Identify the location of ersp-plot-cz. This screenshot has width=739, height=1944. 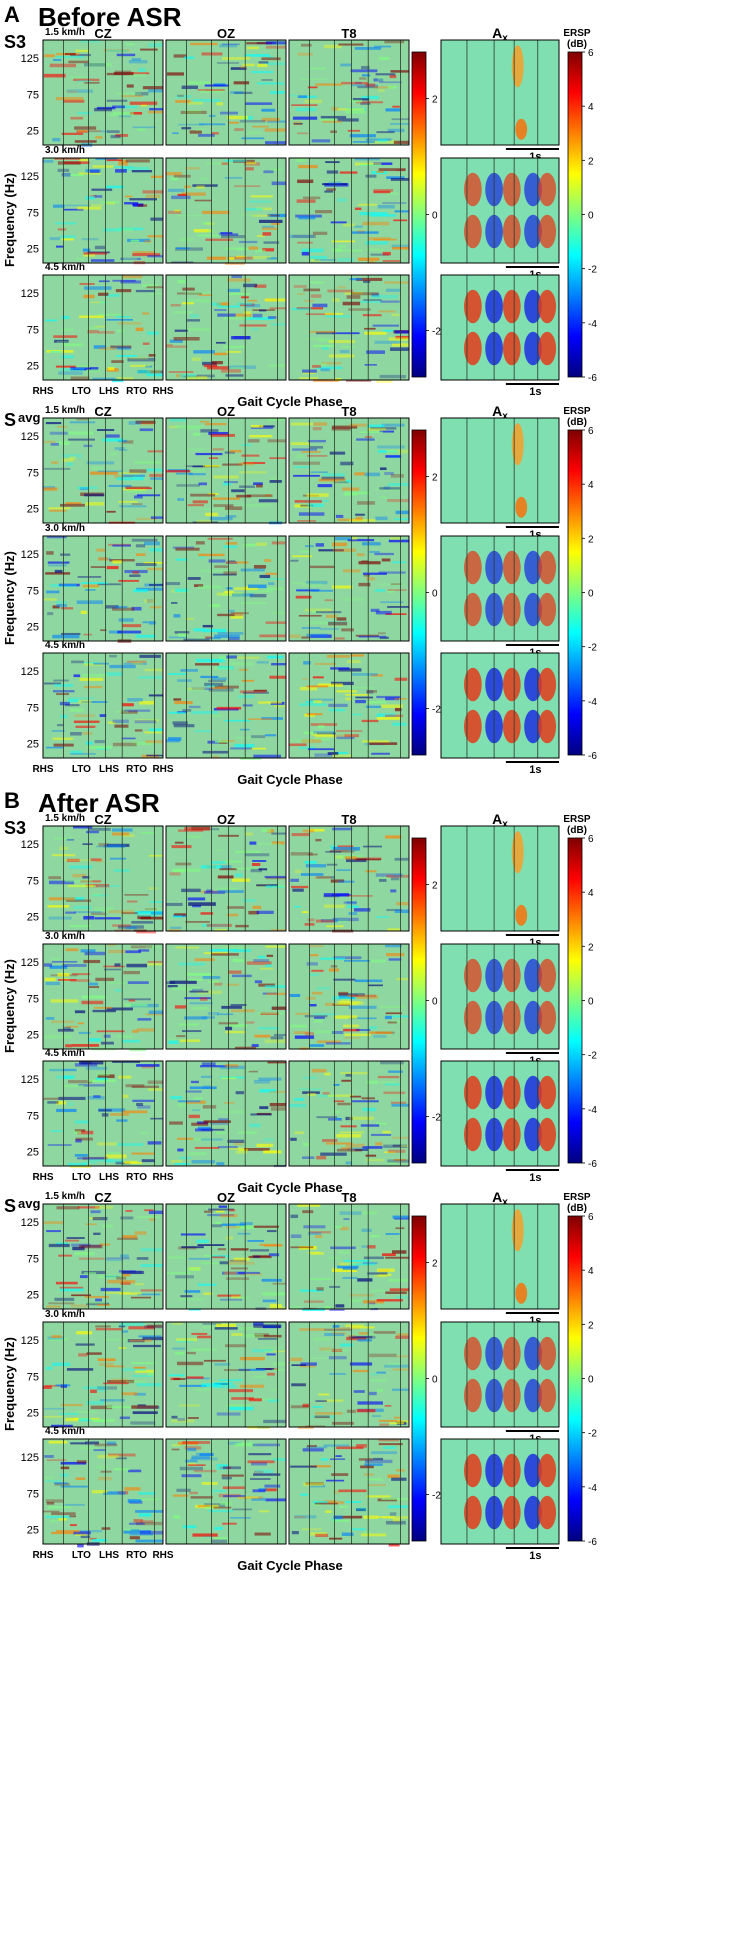
(103, 1256).